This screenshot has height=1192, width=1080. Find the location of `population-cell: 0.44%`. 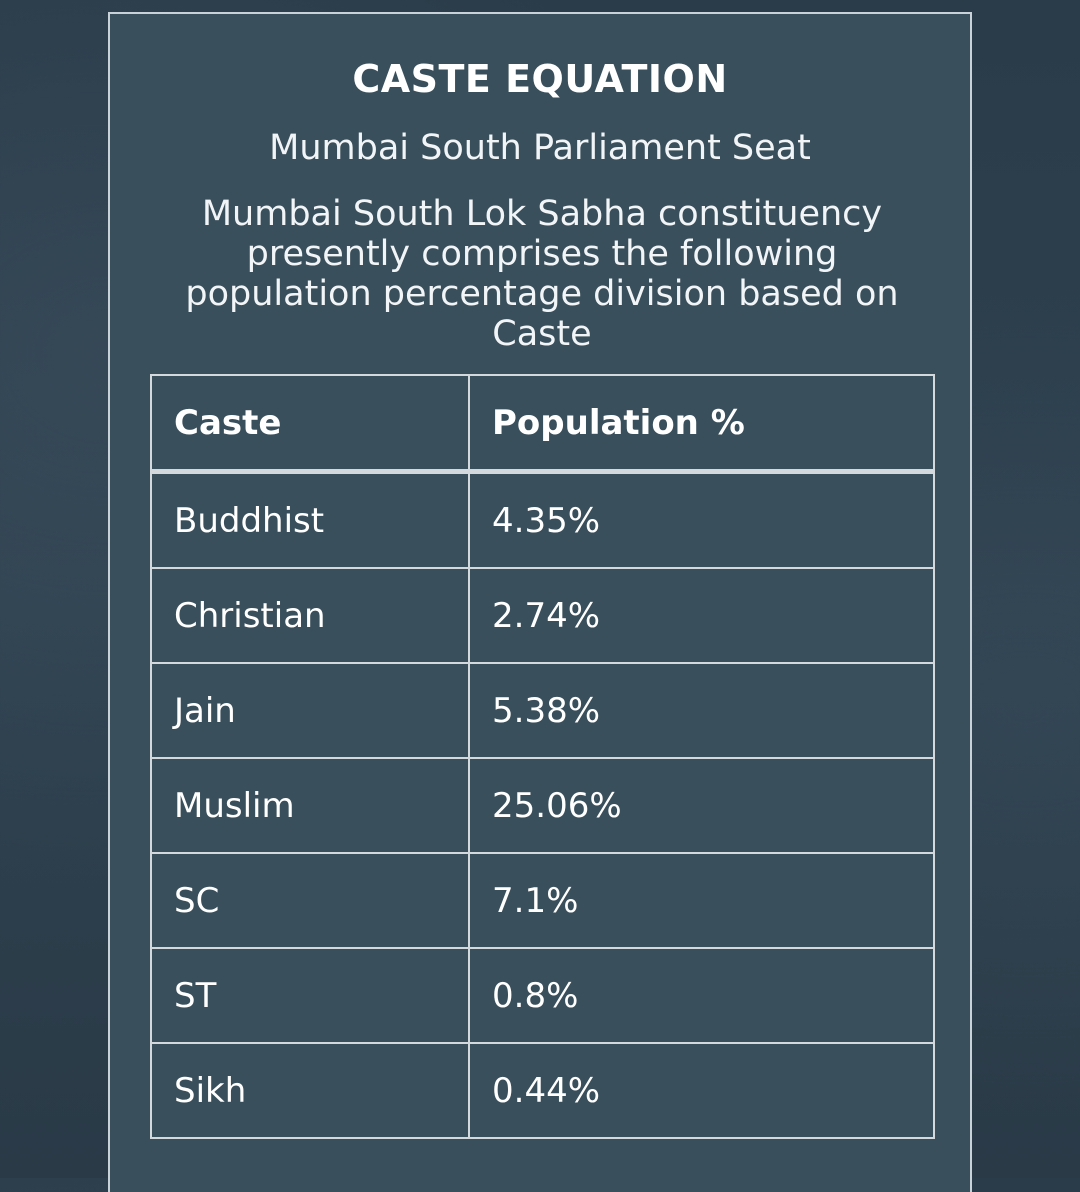

population-cell: 0.44% is located at coordinates (701, 1090).